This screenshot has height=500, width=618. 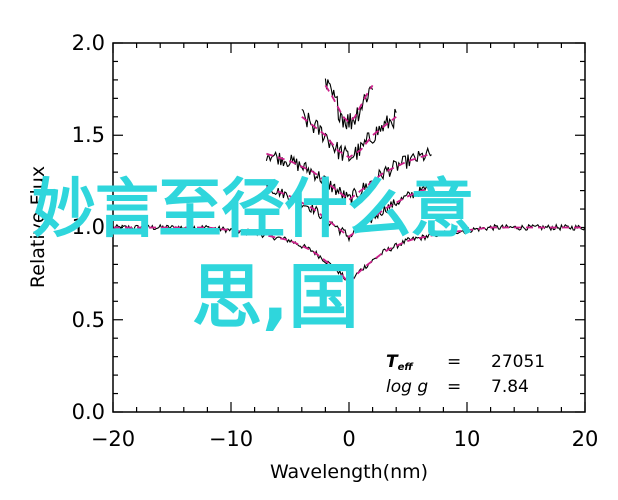 I want to click on y-tick-label: 1.5, so click(x=88, y=135).